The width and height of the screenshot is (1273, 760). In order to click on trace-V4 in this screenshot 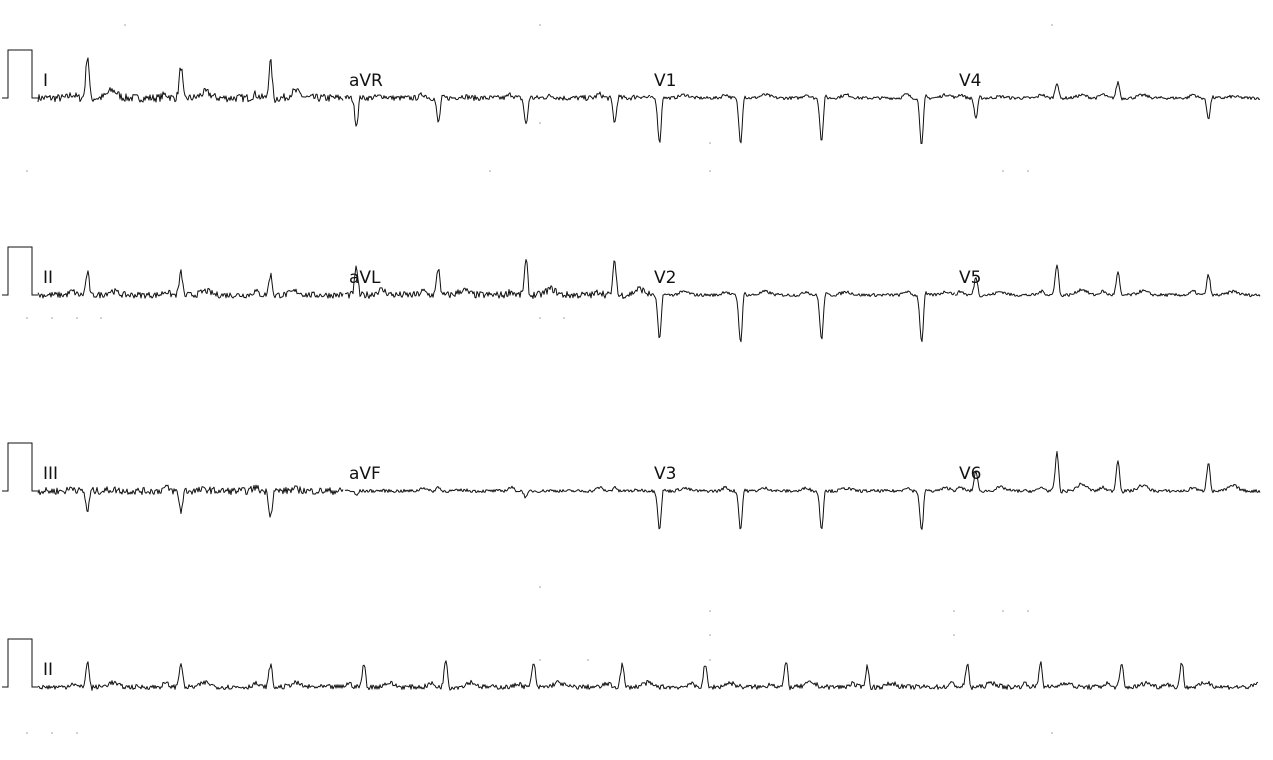, I will do `click(1107, 100)`.